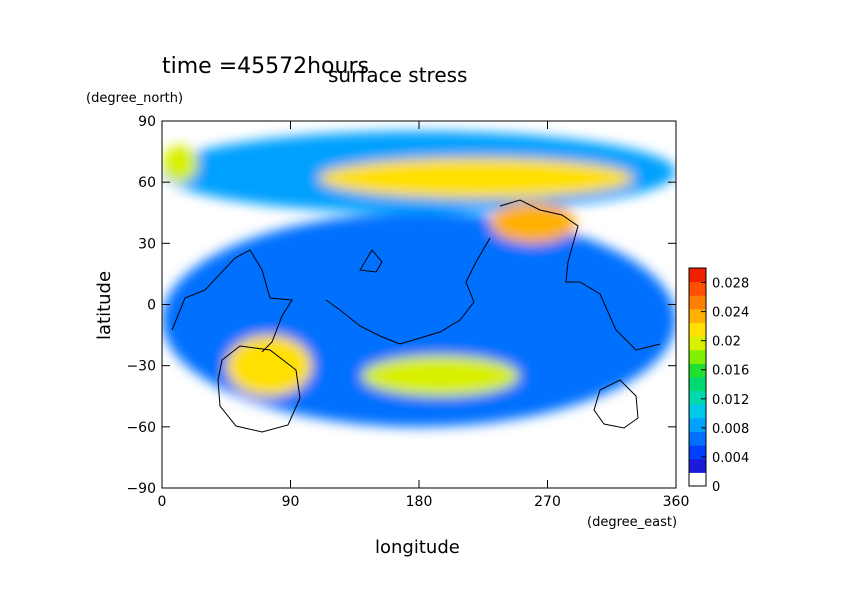 This screenshot has height=595, width=842. I want to click on colorbar-tick-label: 0.024, so click(730, 313).